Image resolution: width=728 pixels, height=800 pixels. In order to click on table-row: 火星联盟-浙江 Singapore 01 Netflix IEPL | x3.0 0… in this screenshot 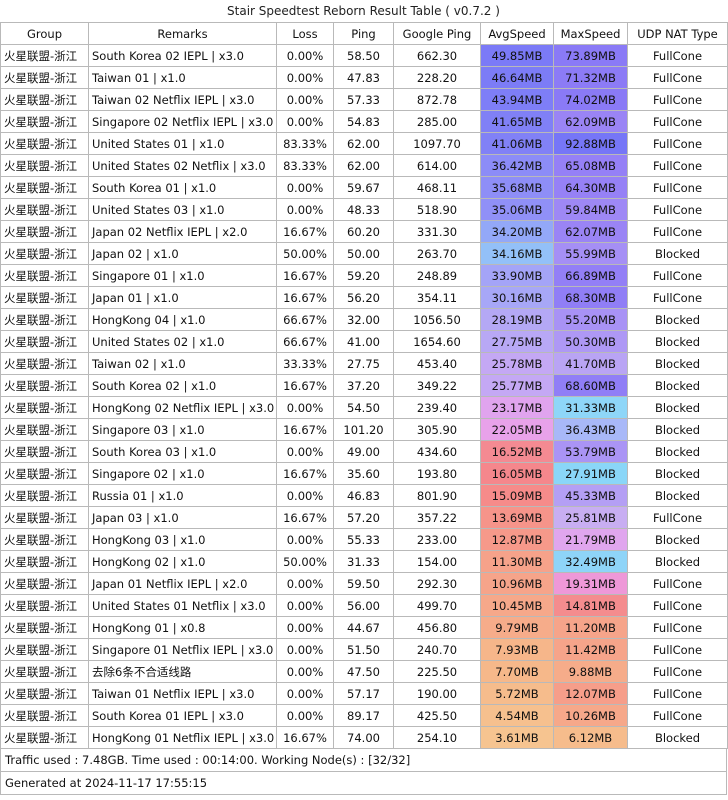, I will do `click(364, 649)`.